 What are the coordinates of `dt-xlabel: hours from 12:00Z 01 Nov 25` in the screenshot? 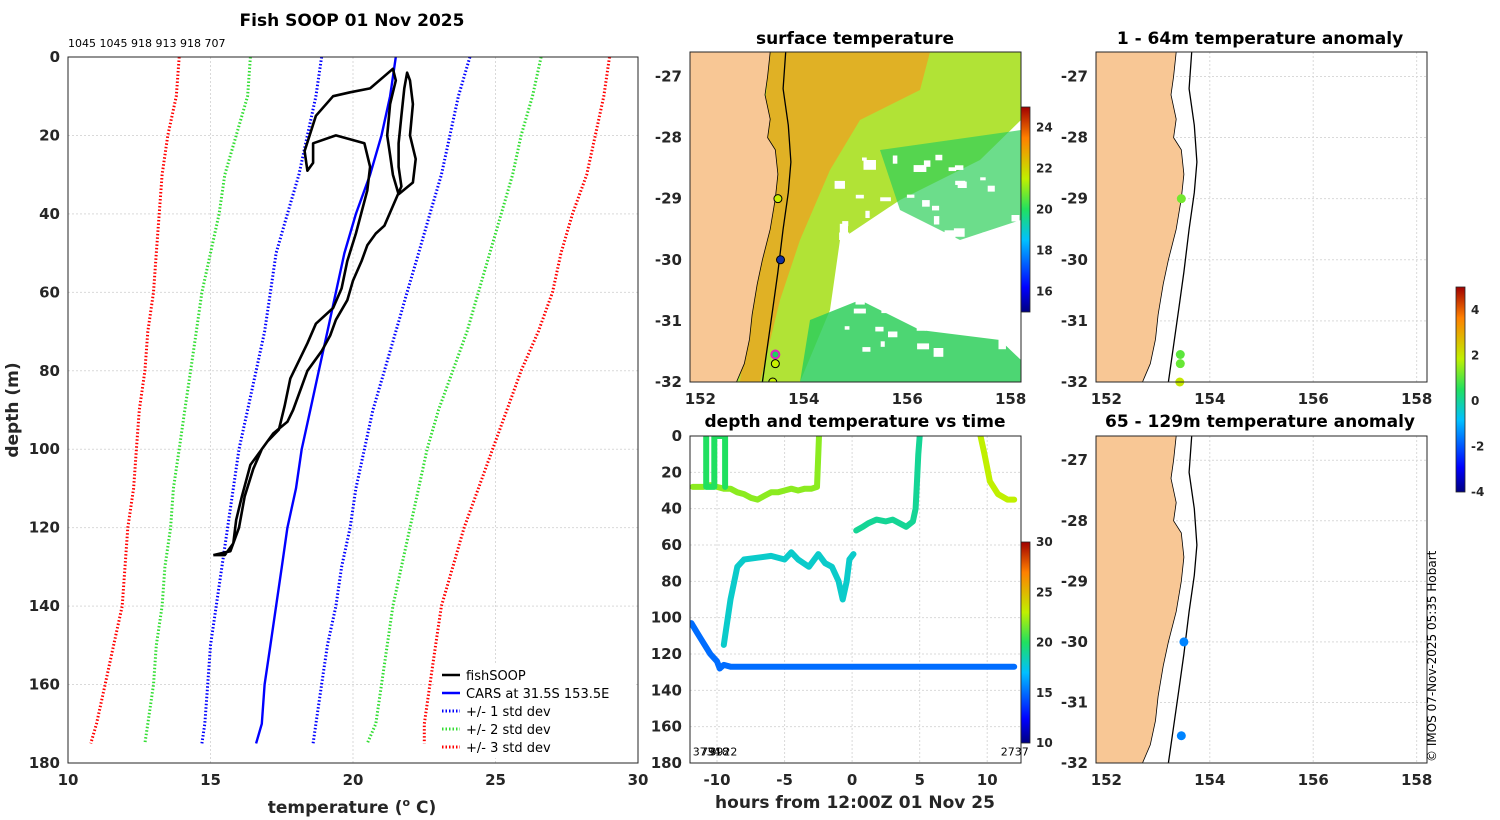 It's located at (855, 803).